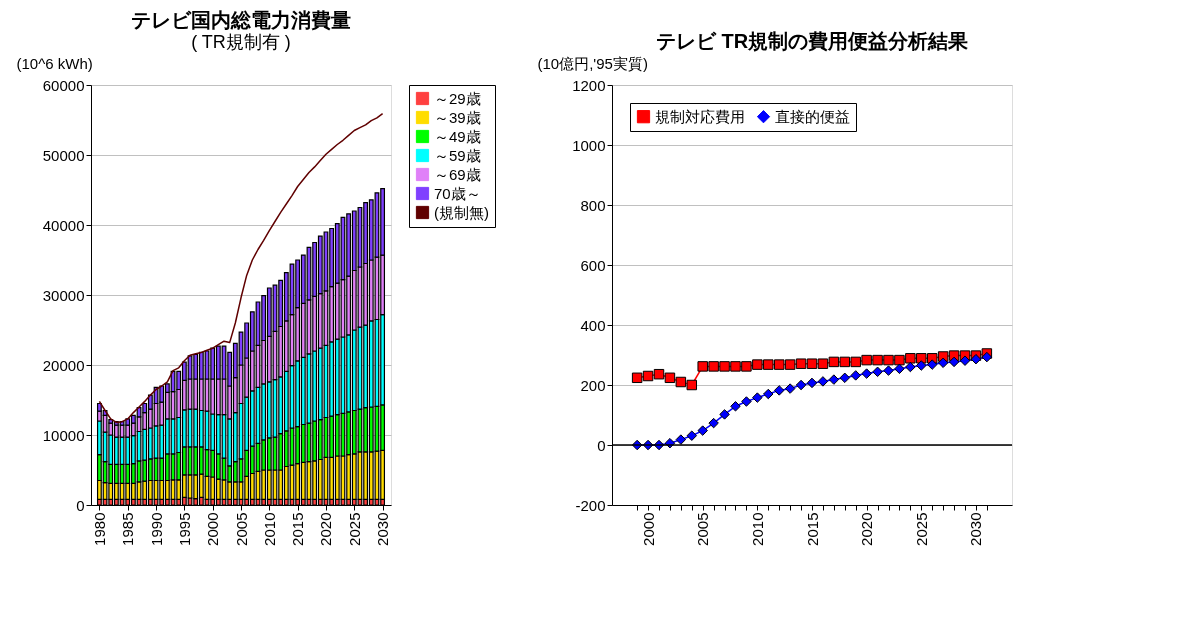  What do you see at coordinates (589, 85) in the screenshot?
I see `y-tick-label: 1200` at bounding box center [589, 85].